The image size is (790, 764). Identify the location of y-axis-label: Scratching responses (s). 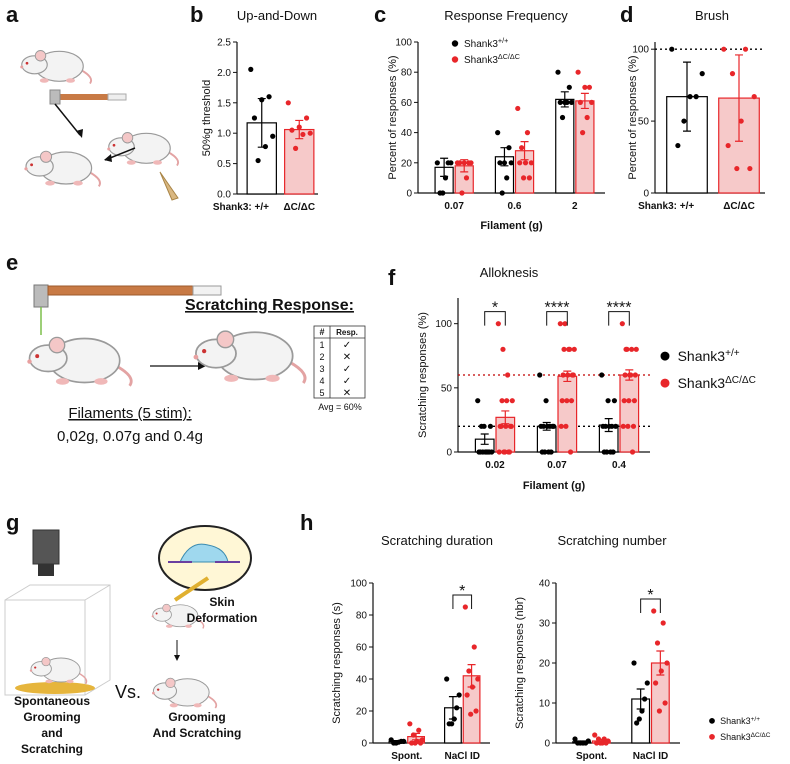
(337, 663).